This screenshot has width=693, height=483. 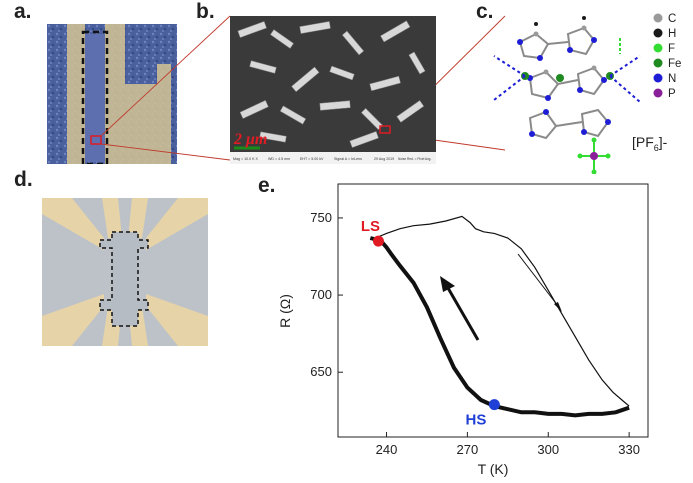 I want to click on arrow-cooling, so click(x=460, y=308).